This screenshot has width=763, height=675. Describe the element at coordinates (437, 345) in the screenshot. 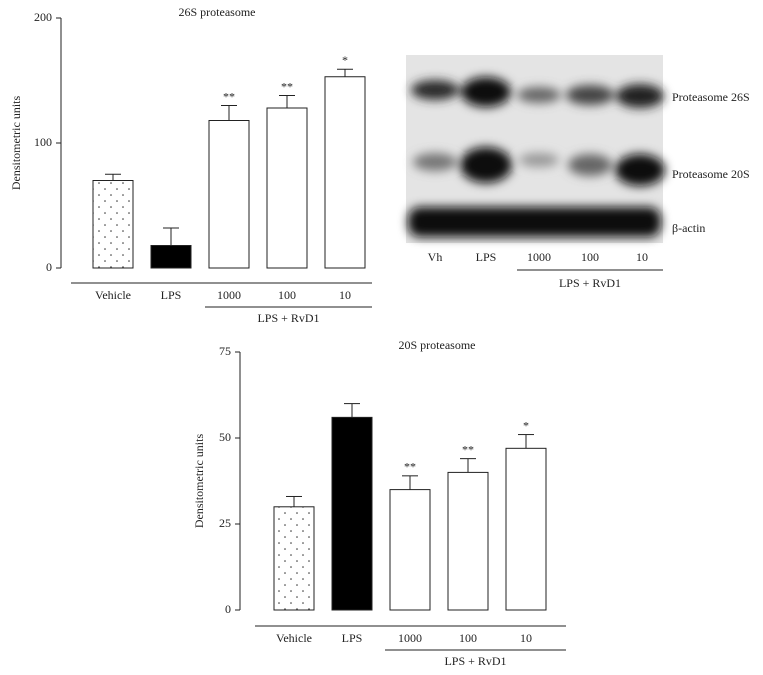

I see `chart-title: 20S proteasome` at that location.